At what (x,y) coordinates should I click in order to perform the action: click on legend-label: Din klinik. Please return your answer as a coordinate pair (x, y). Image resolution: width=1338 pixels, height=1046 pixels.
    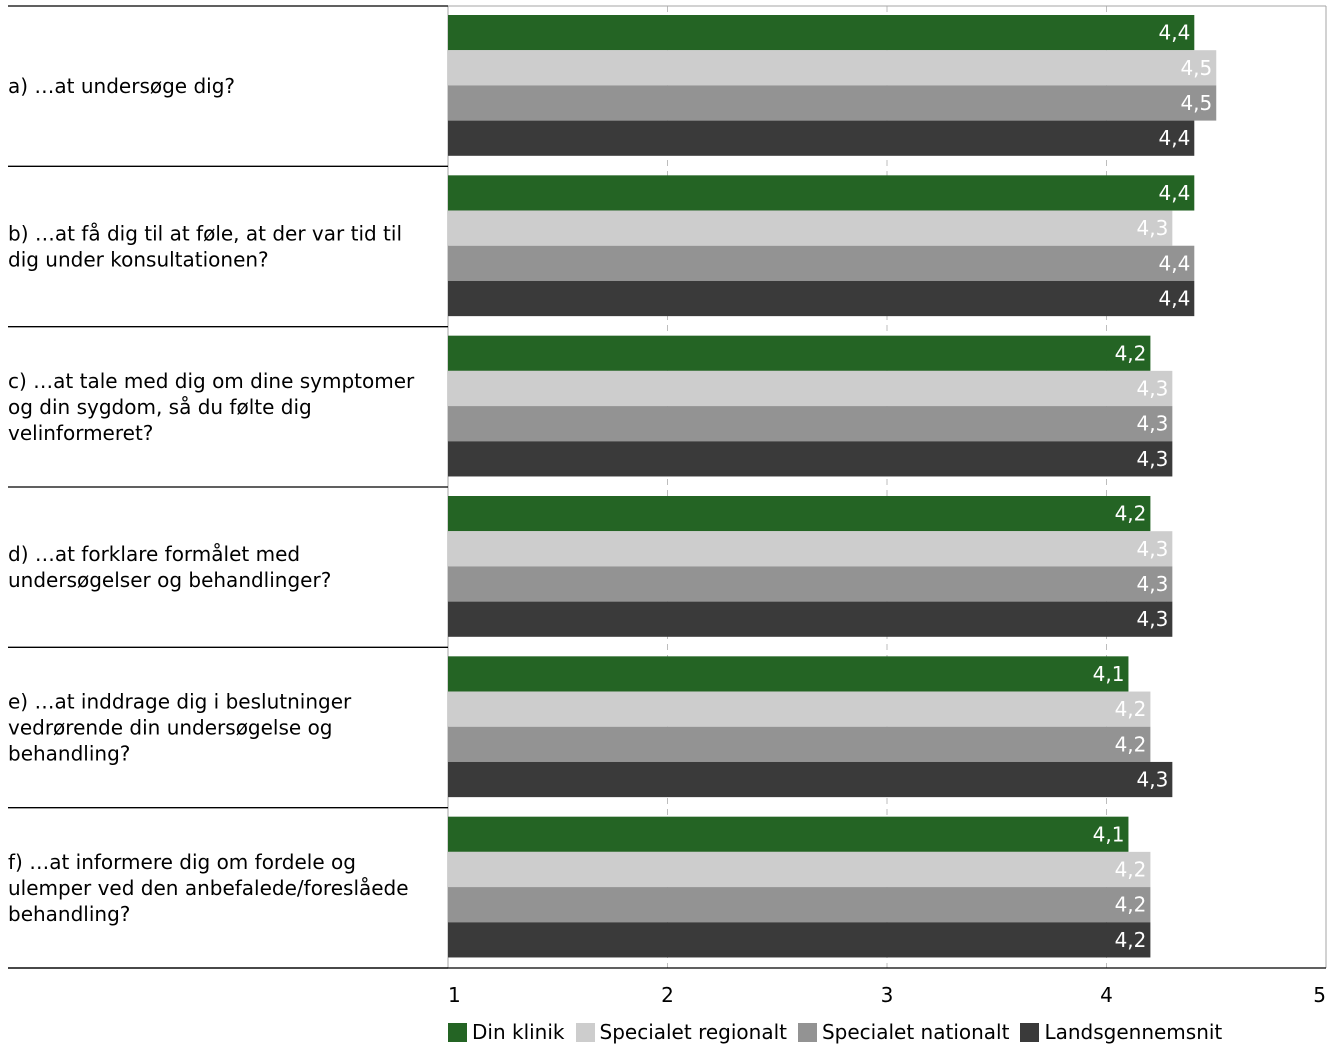
    Looking at the image, I should click on (518, 1032).